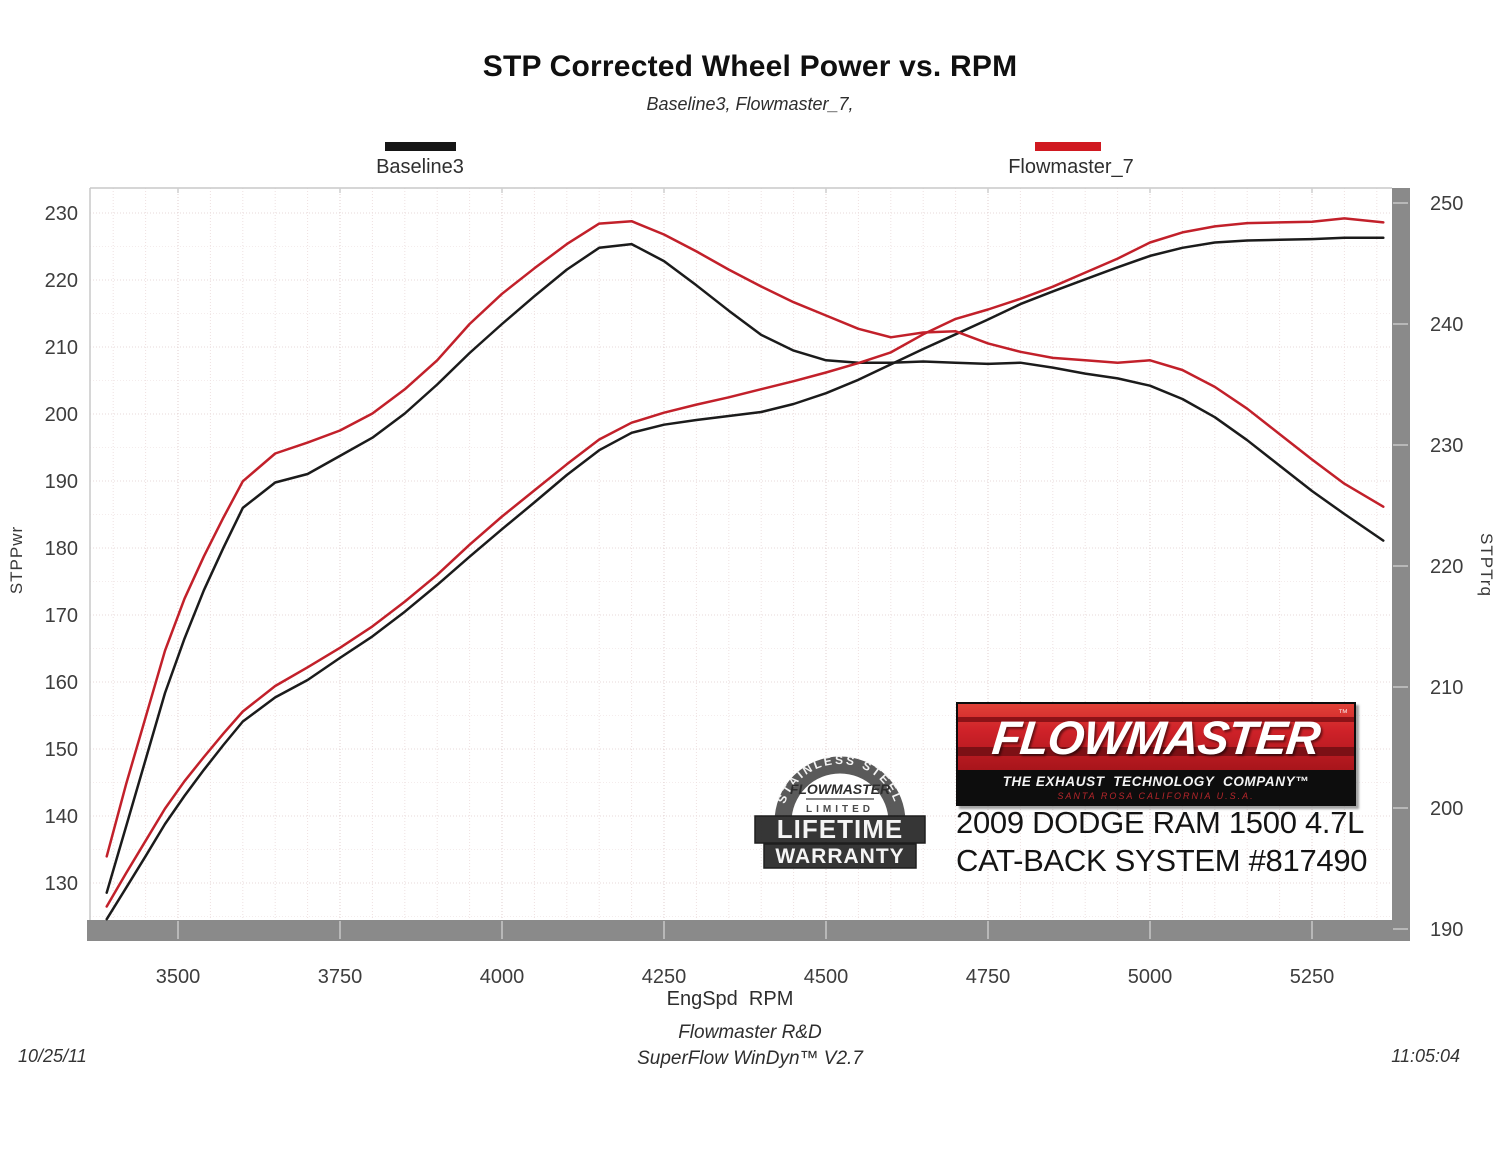  Describe the element at coordinates (1162, 860) in the screenshot. I see `vehicle-line-2: CAT-BACK SYSTEM #817490` at that location.